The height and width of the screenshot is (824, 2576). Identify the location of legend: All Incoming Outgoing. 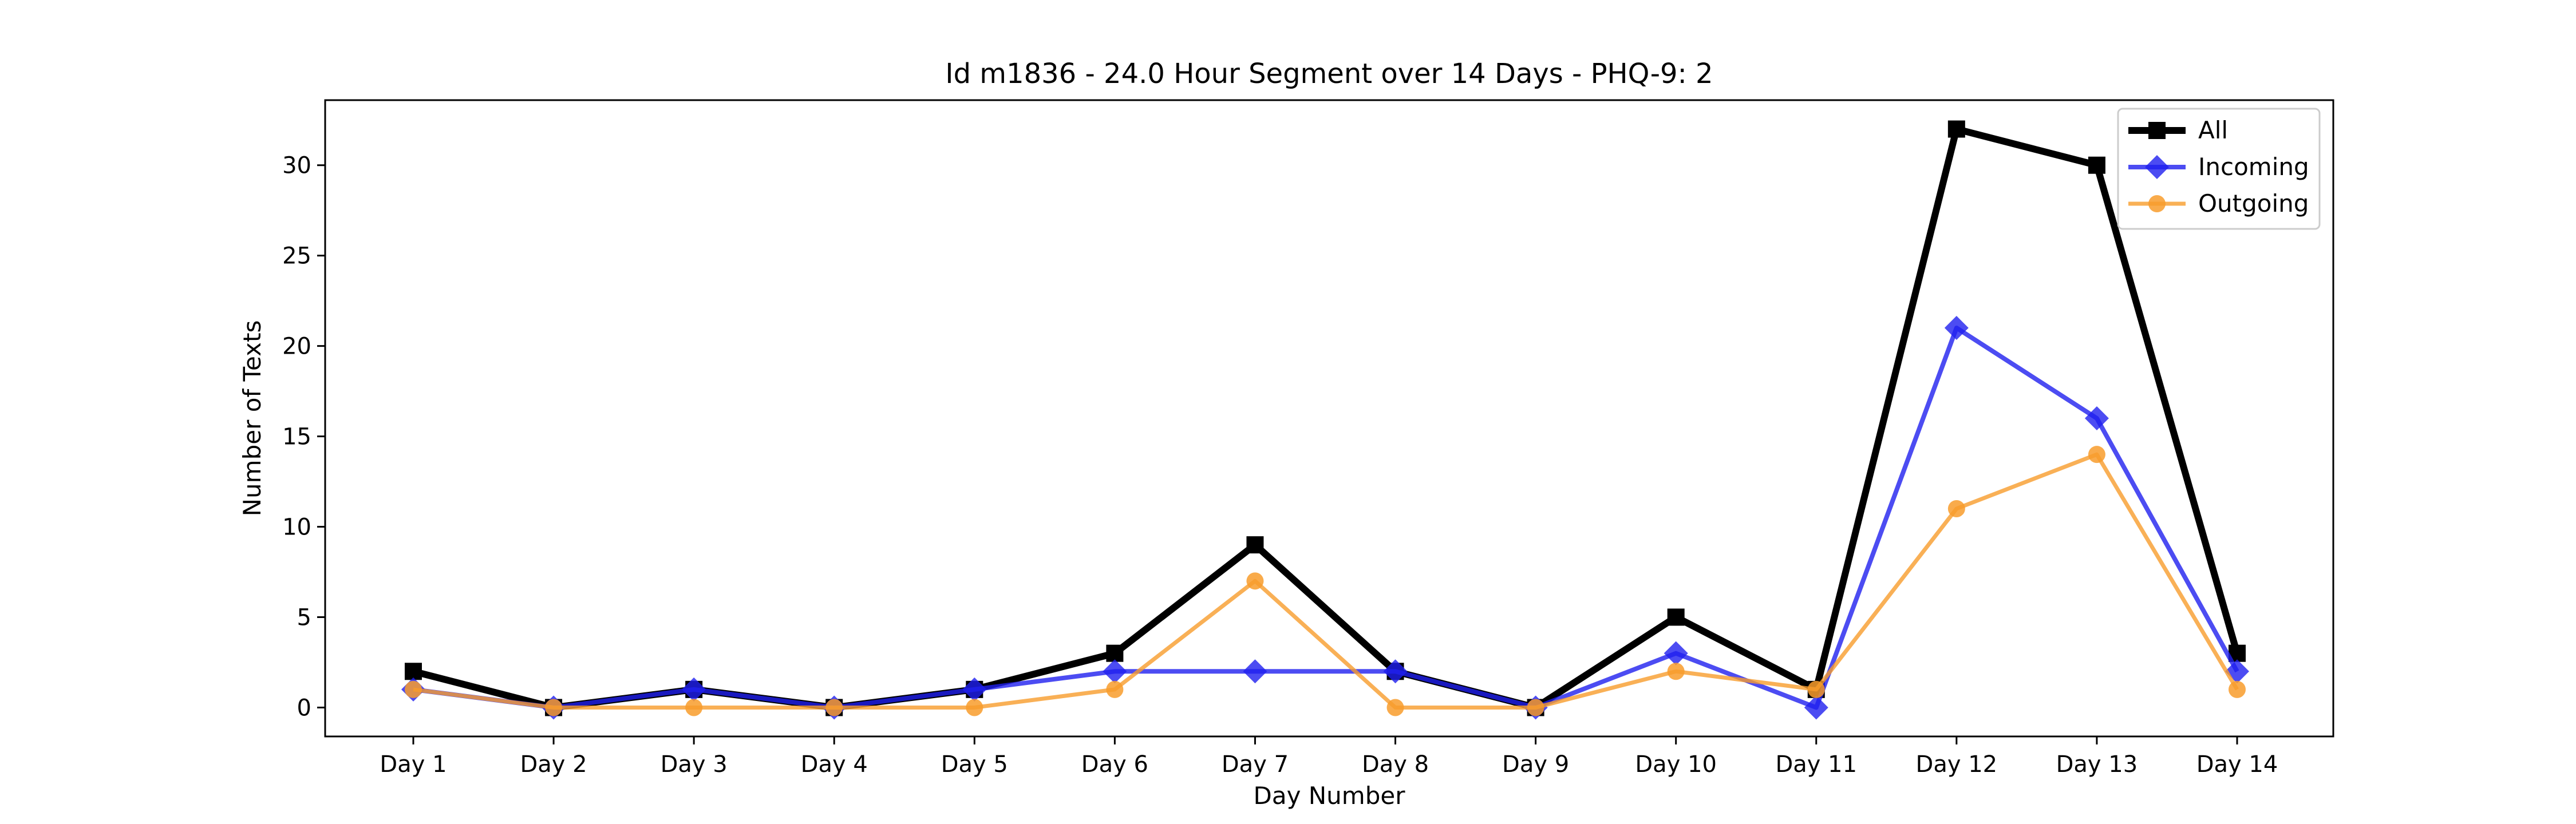
(2219, 169).